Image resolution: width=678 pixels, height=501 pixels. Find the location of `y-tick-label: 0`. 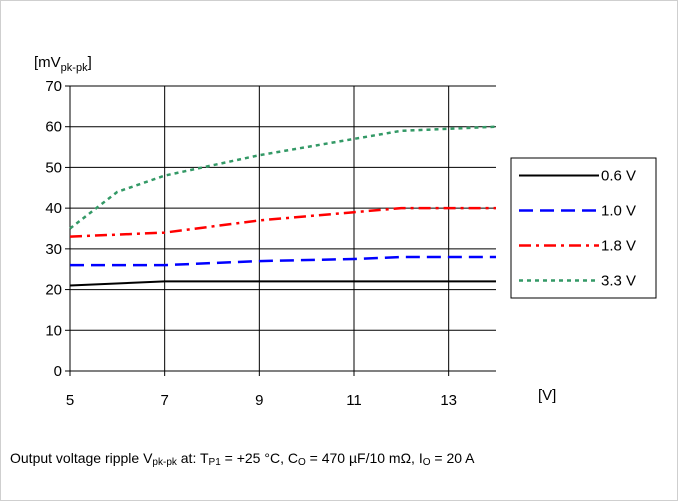

y-tick-label: 0 is located at coordinates (58, 371).